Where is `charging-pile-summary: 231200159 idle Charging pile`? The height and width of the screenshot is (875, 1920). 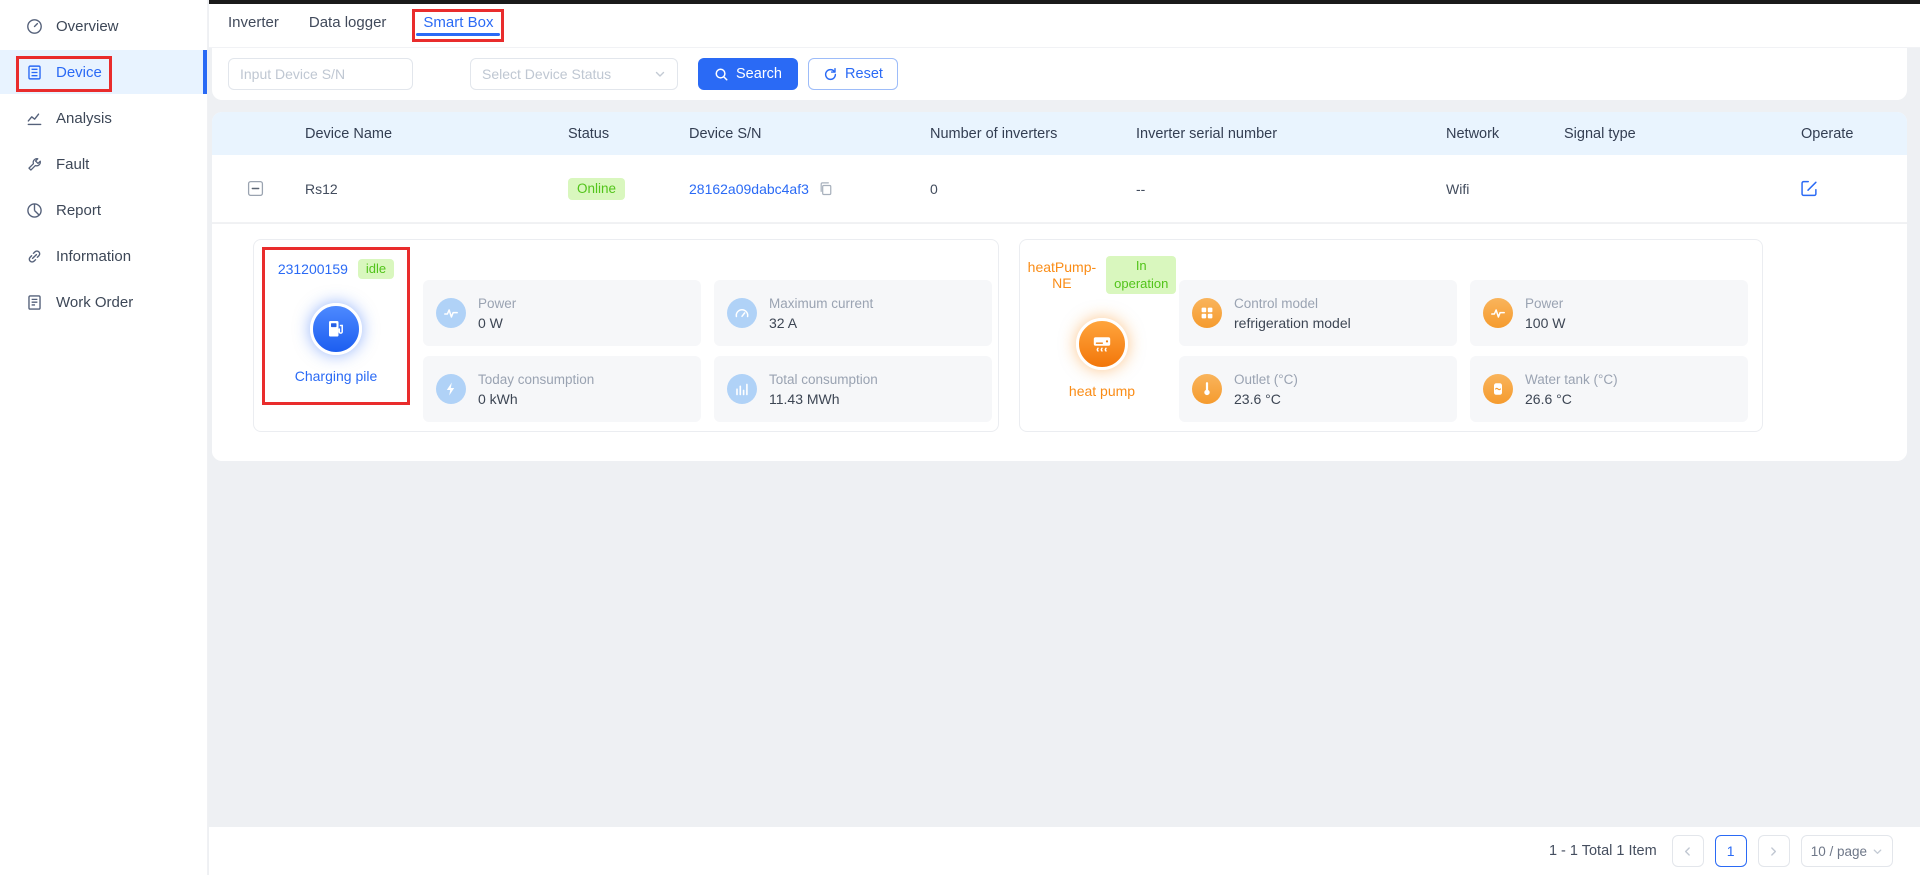 charging-pile-summary: 231200159 idle Charging pile is located at coordinates (336, 326).